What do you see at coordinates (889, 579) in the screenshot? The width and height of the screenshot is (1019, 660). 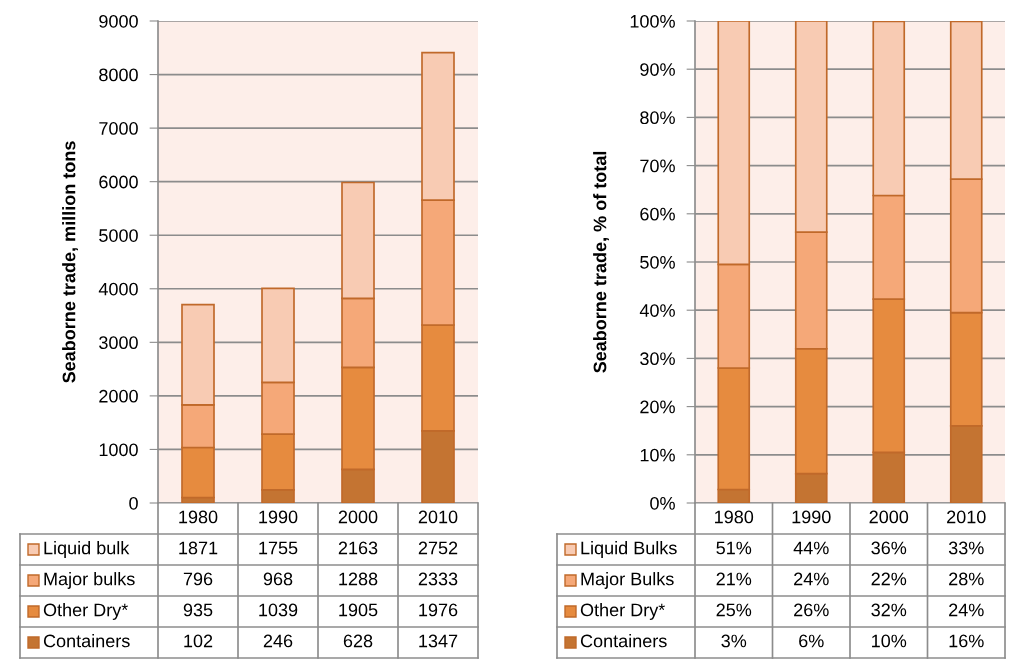 I see `data-label: 22%` at bounding box center [889, 579].